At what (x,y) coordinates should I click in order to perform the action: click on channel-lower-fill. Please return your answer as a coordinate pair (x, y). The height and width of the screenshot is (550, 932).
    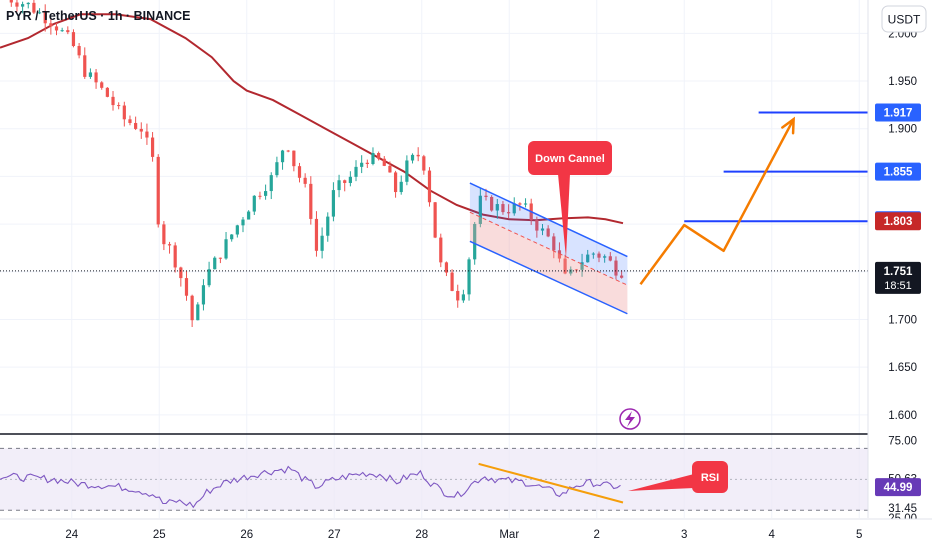
    Looking at the image, I should click on (548, 263).